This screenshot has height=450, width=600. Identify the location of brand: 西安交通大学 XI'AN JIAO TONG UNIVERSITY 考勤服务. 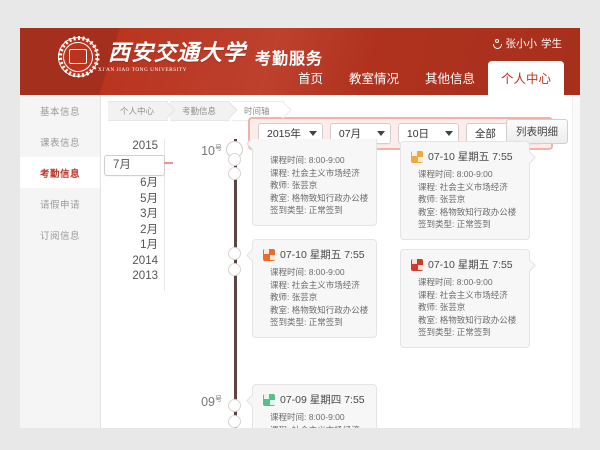
(191, 57).